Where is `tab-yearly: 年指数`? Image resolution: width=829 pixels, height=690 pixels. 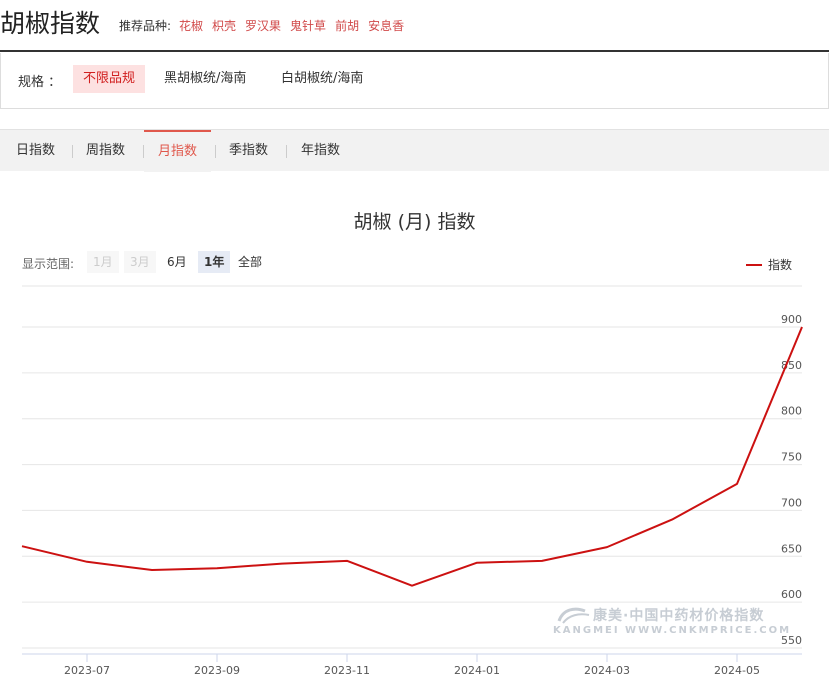 tab-yearly: 年指数 is located at coordinates (321, 150).